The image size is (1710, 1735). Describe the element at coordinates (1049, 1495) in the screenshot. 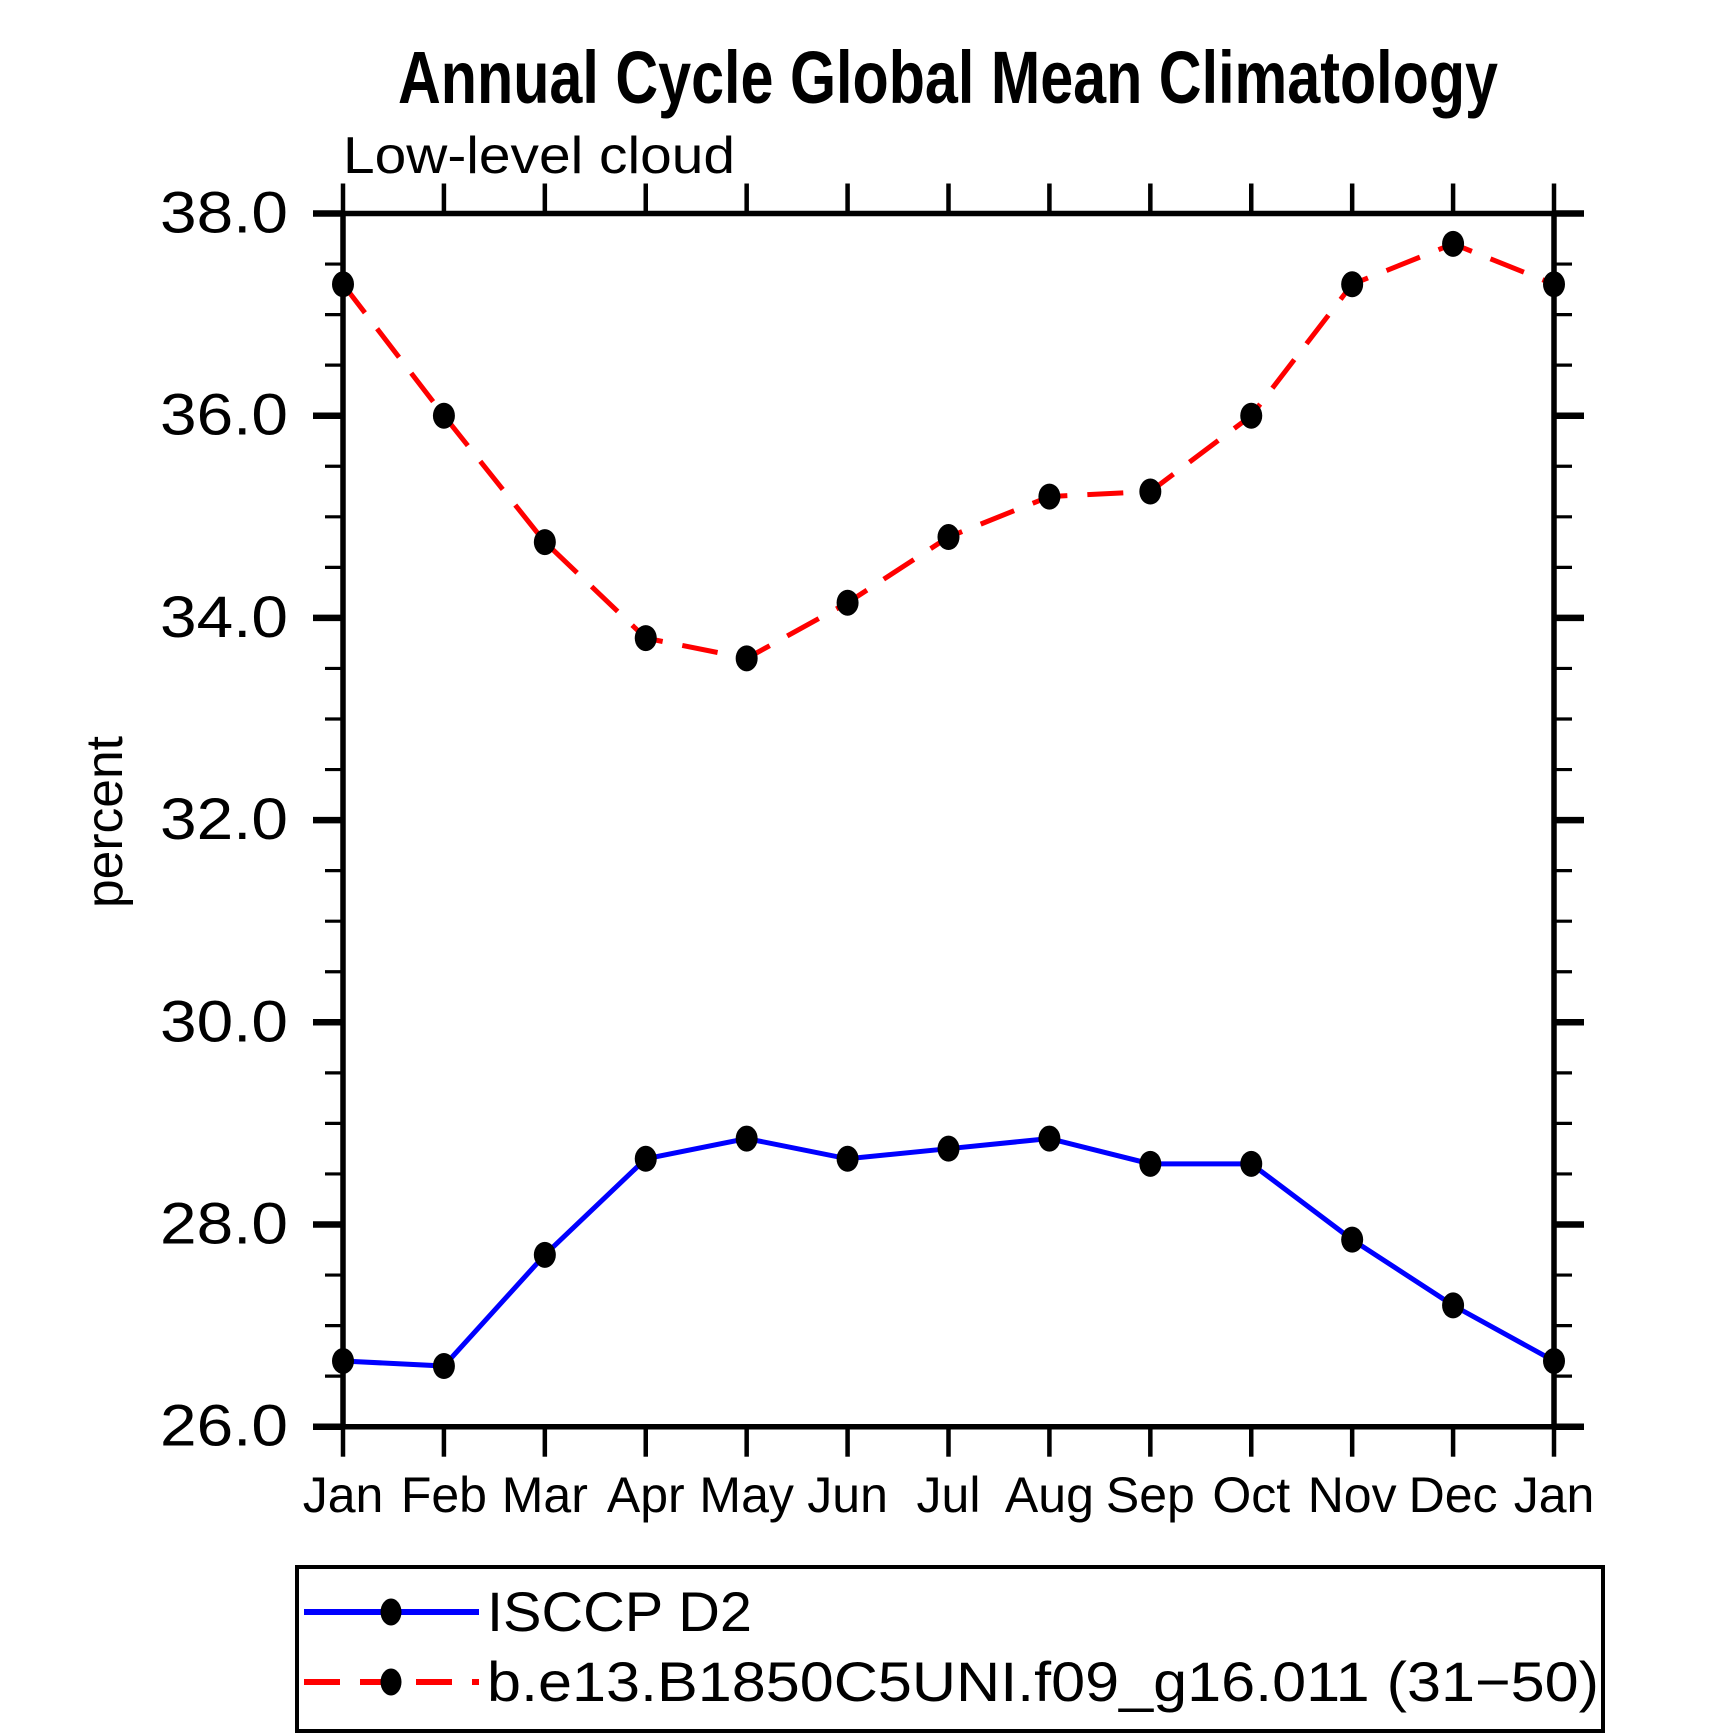

I see `x-tick-label: Aug` at that location.